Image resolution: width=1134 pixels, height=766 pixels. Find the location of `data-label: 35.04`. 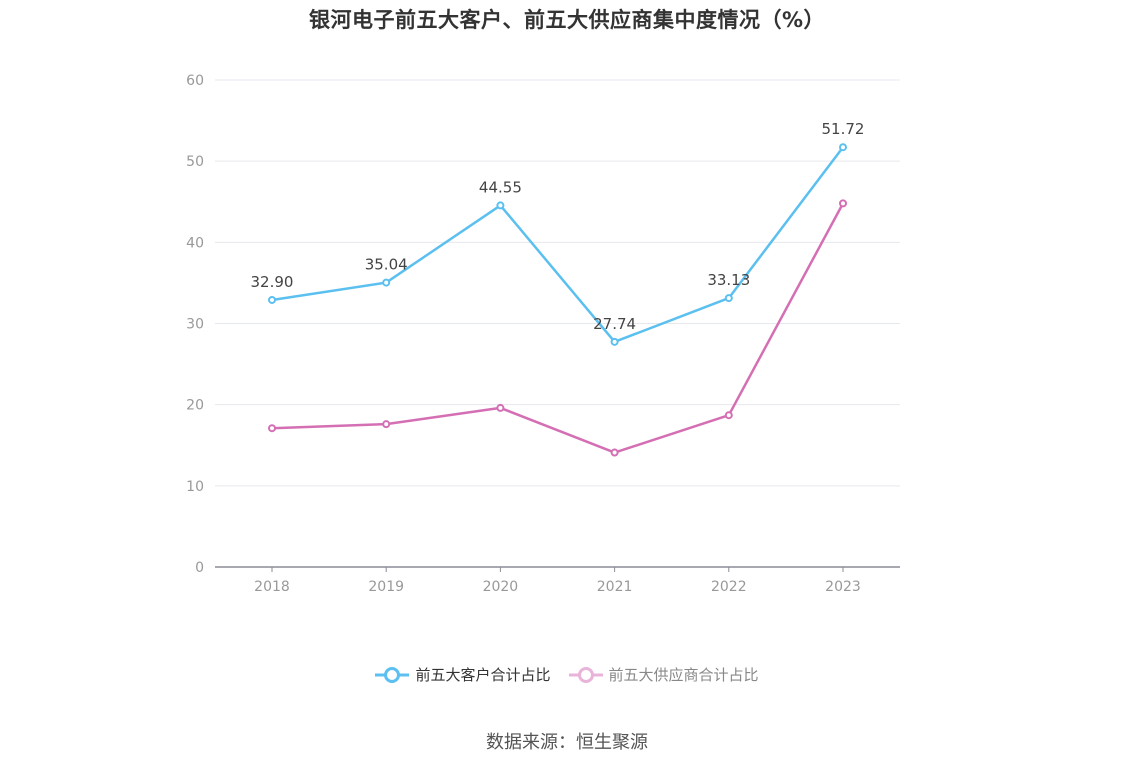

data-label: 35.04 is located at coordinates (386, 265).